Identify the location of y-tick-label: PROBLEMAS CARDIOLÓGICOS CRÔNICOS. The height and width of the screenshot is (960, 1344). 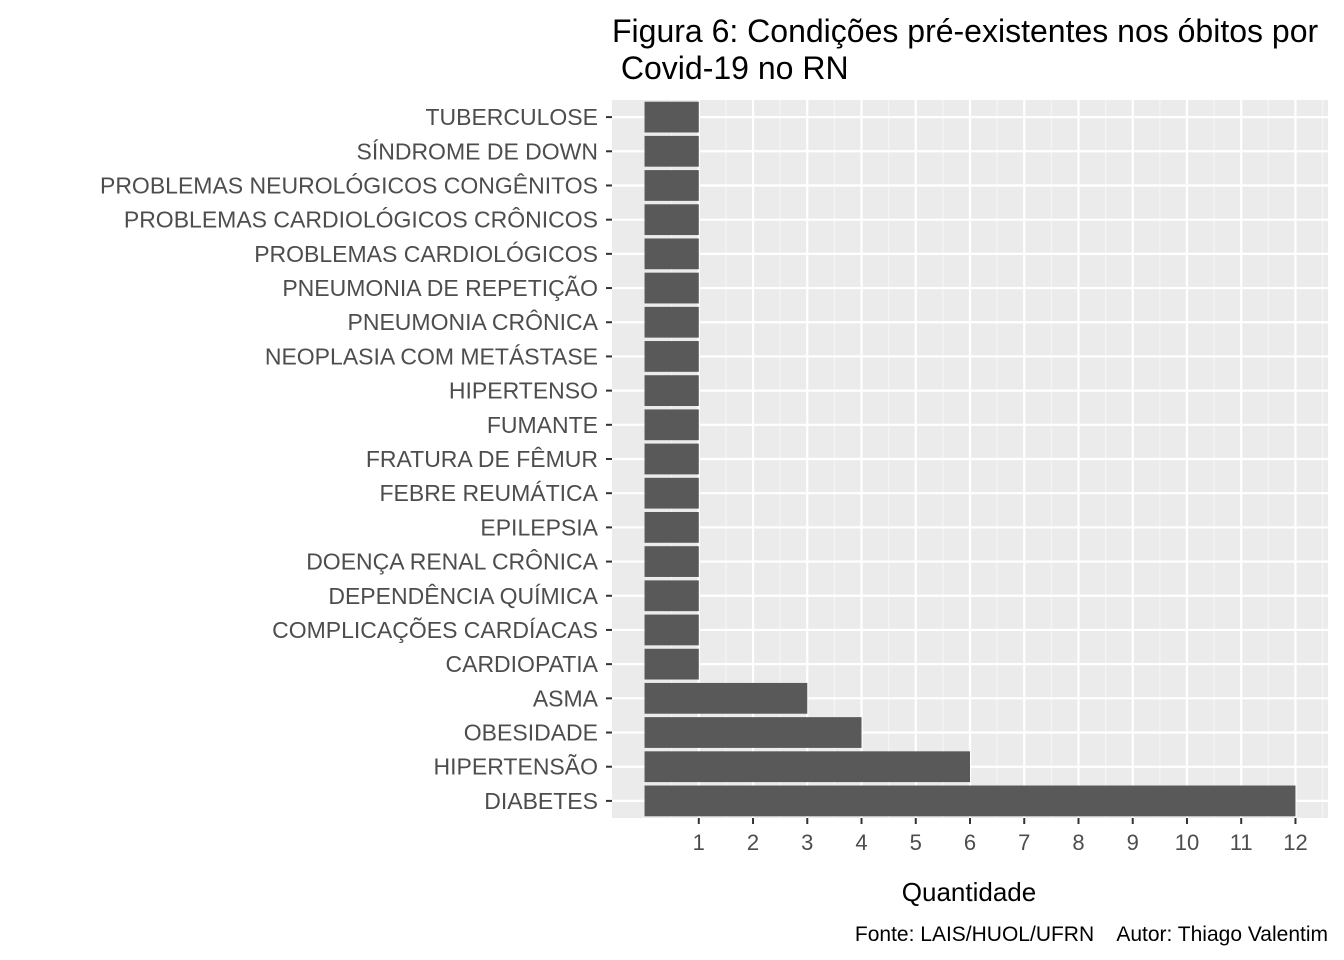
(361, 219).